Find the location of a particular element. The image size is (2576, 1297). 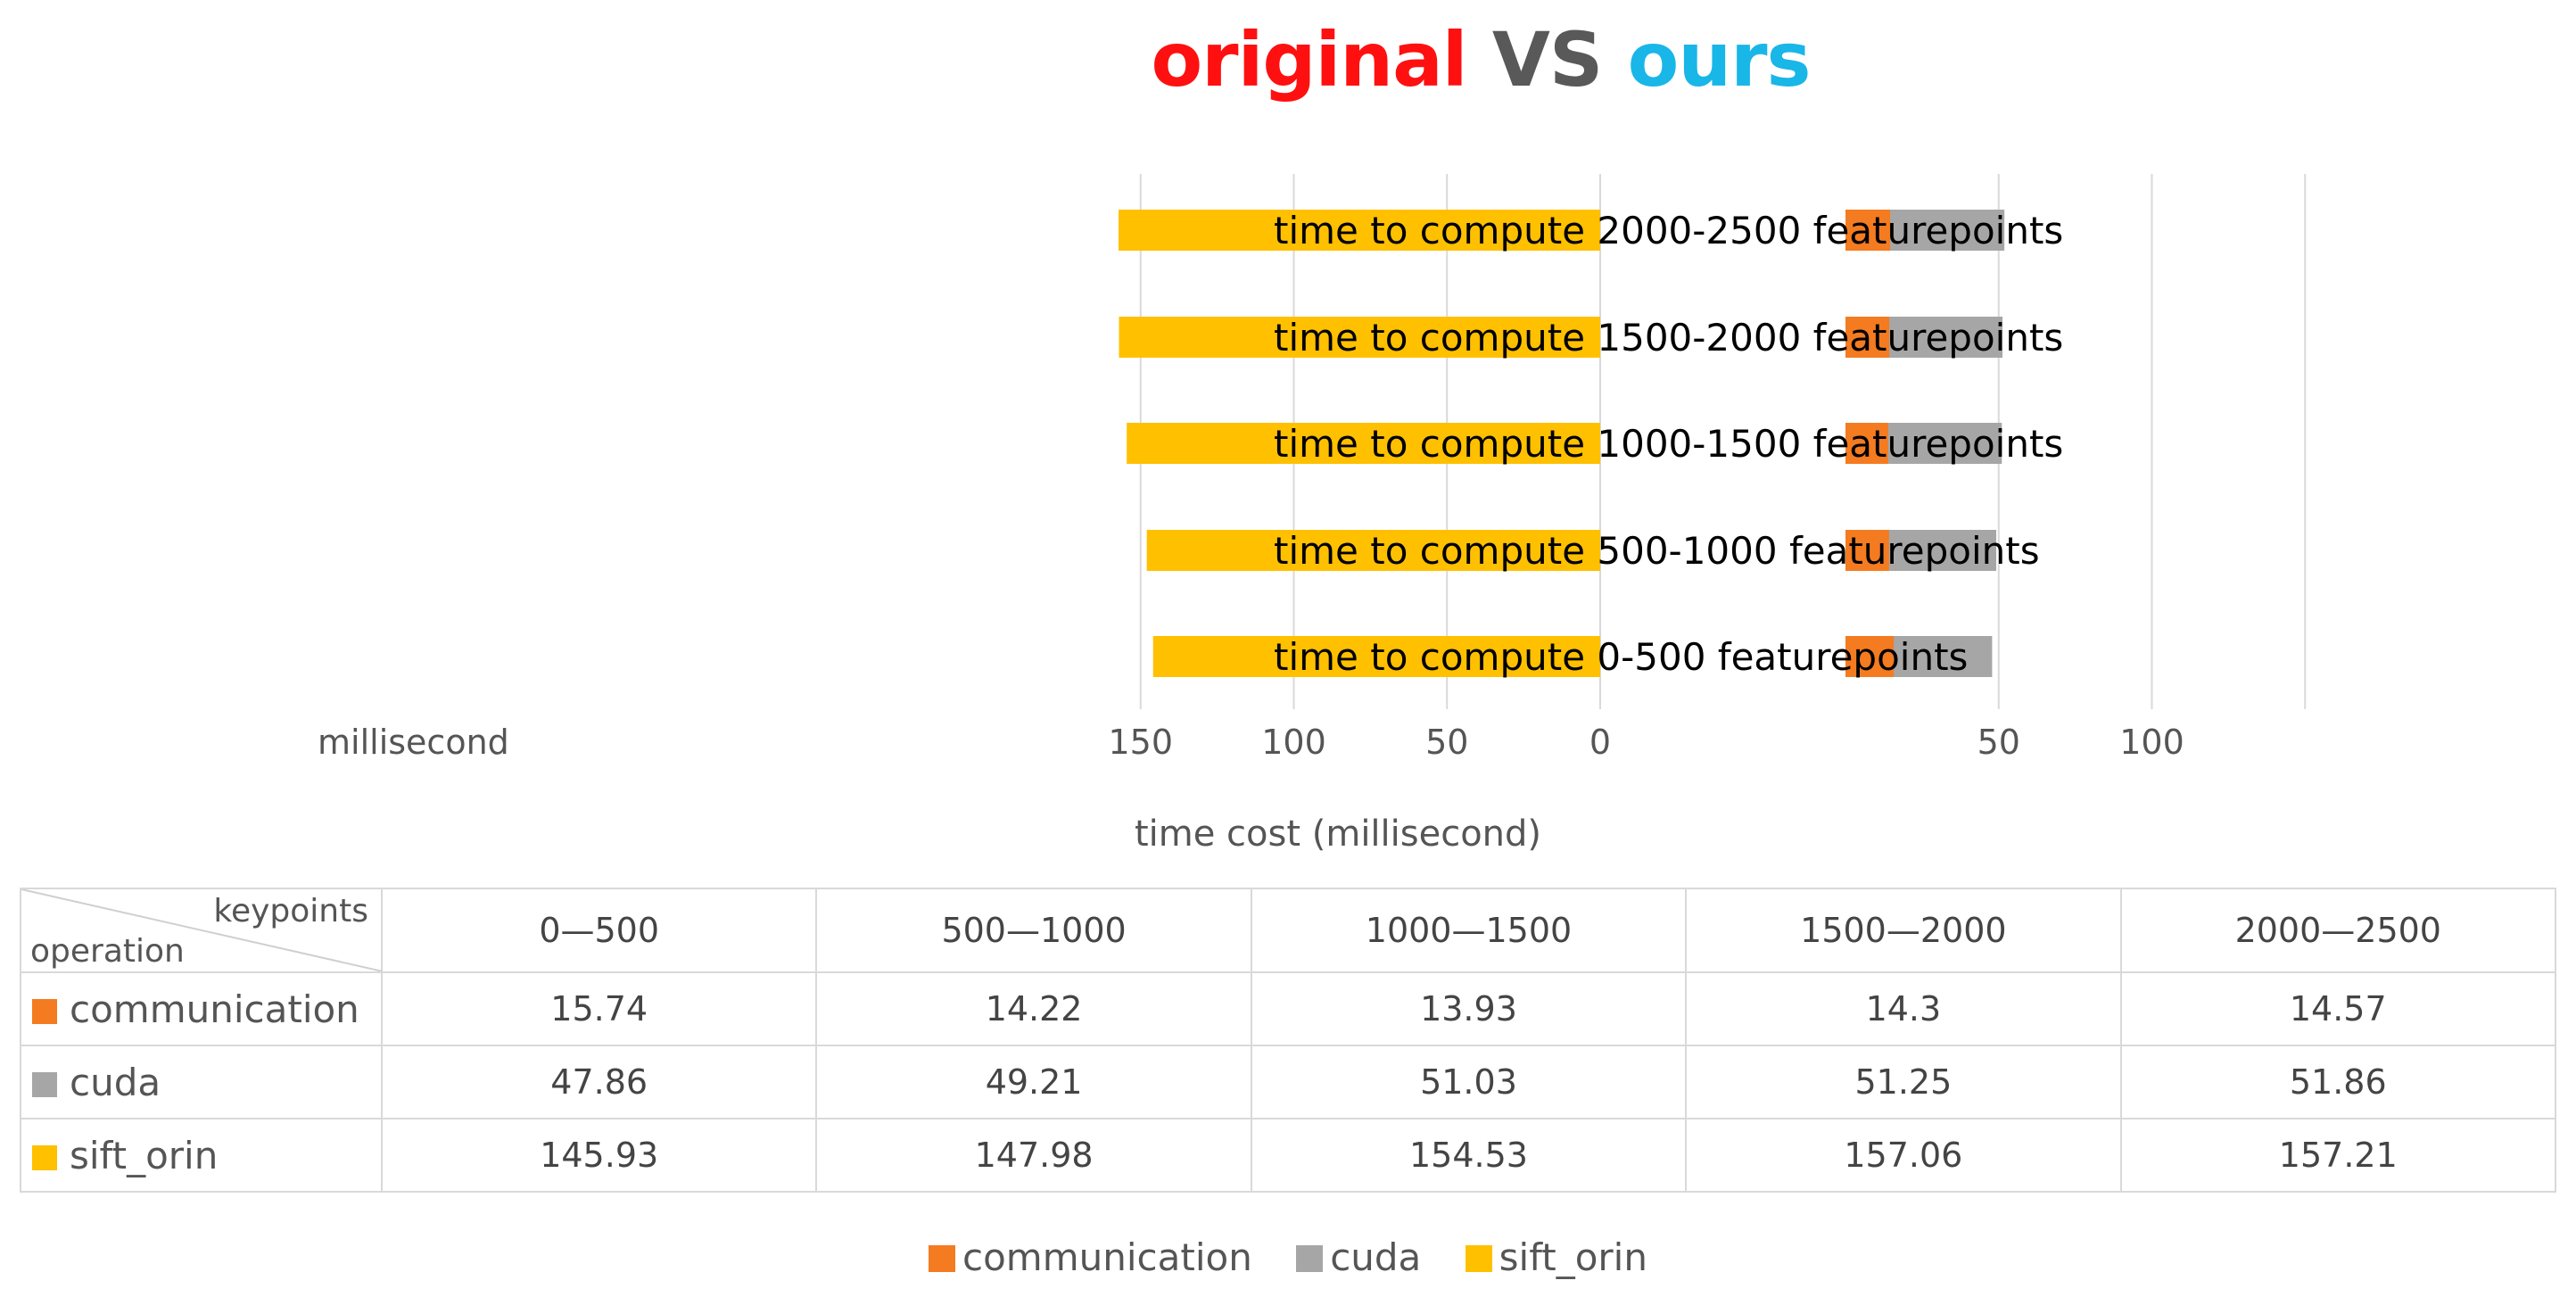

row-label: communication is located at coordinates (215, 1009).